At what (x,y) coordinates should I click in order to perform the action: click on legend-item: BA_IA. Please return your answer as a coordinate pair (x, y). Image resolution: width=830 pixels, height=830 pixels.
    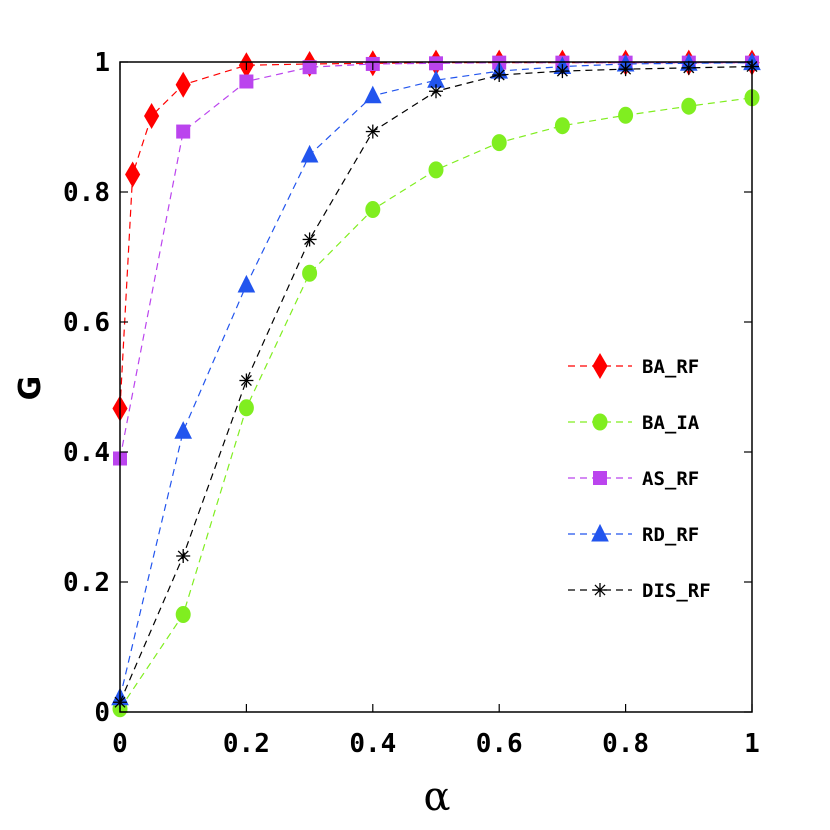
    Looking at the image, I should click on (634, 423).